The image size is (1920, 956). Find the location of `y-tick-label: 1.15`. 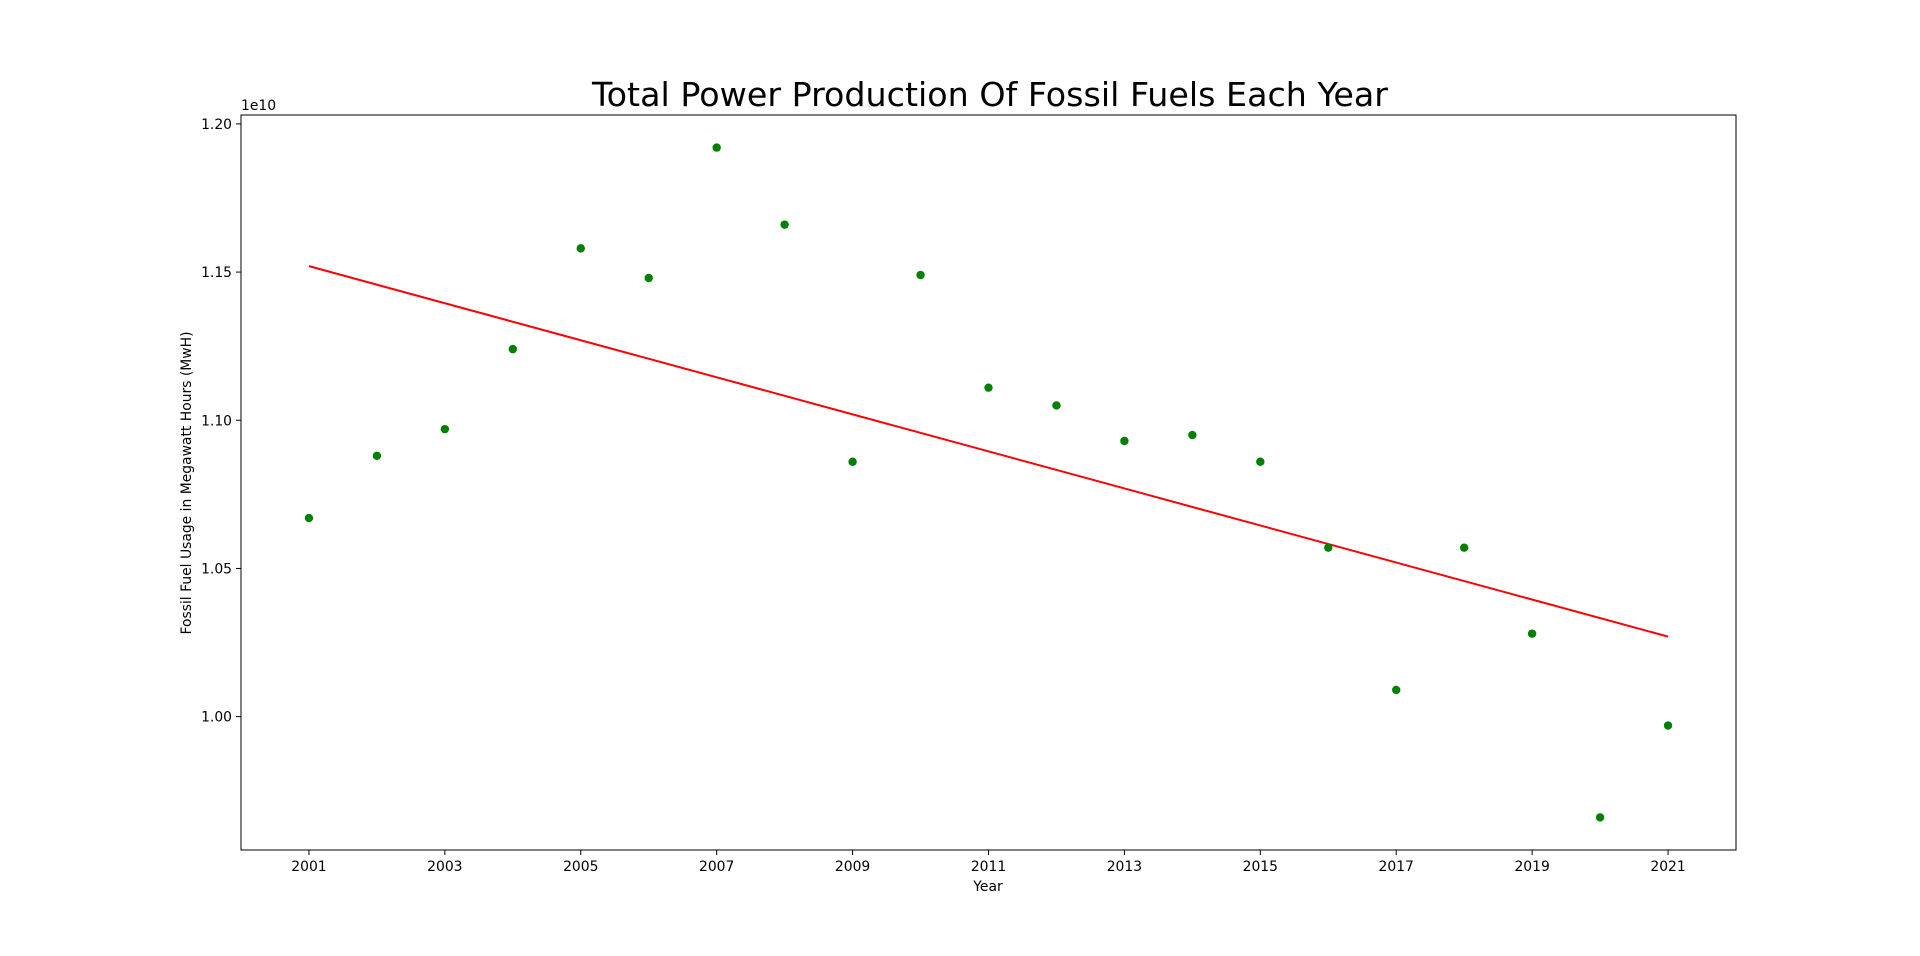

y-tick-label: 1.15 is located at coordinates (216, 273).